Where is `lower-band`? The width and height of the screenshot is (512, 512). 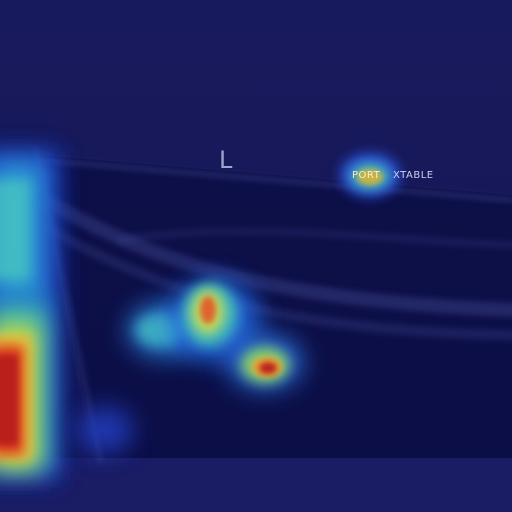 lower-band is located at coordinates (256, 485).